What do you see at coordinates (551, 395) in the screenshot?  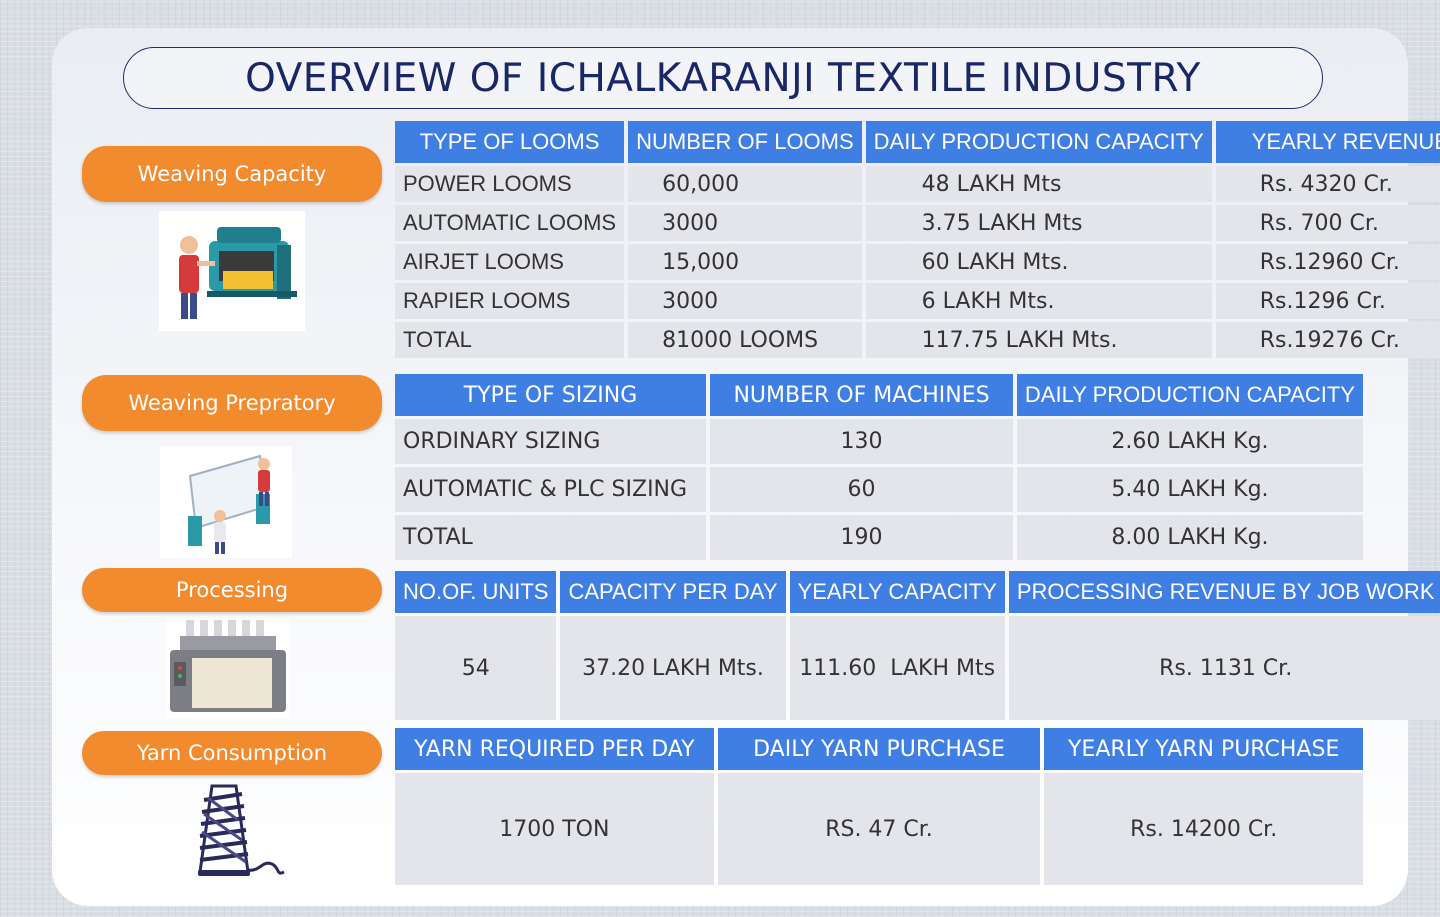 I see `header-type-of-sizing: TYPE OF SIZING` at bounding box center [551, 395].